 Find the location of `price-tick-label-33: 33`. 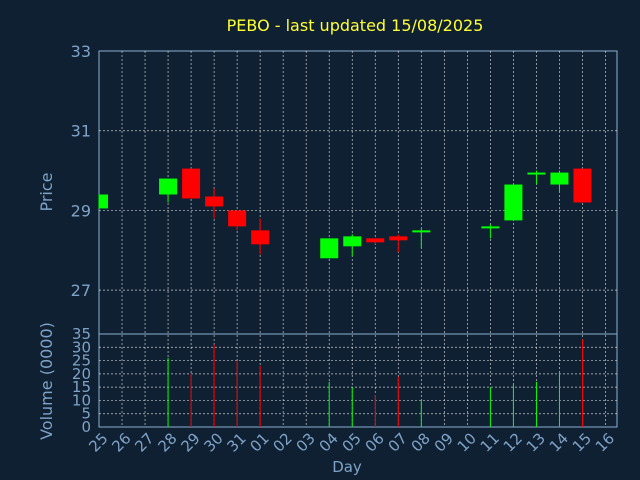

price-tick-label-33: 33 is located at coordinates (81, 51).